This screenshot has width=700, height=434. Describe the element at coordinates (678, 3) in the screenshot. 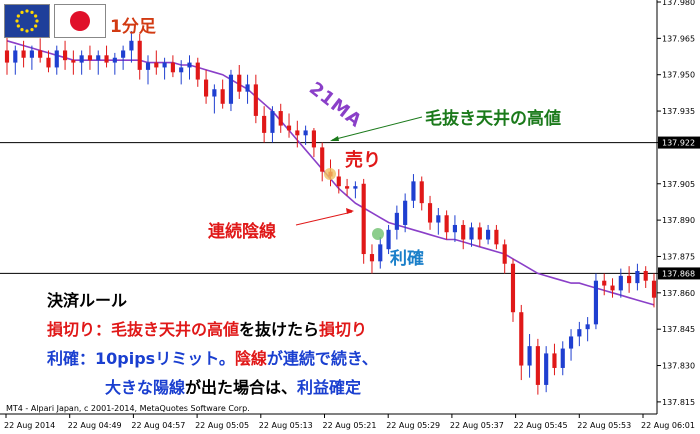

I see `y-tick-label: 137.980` at that location.